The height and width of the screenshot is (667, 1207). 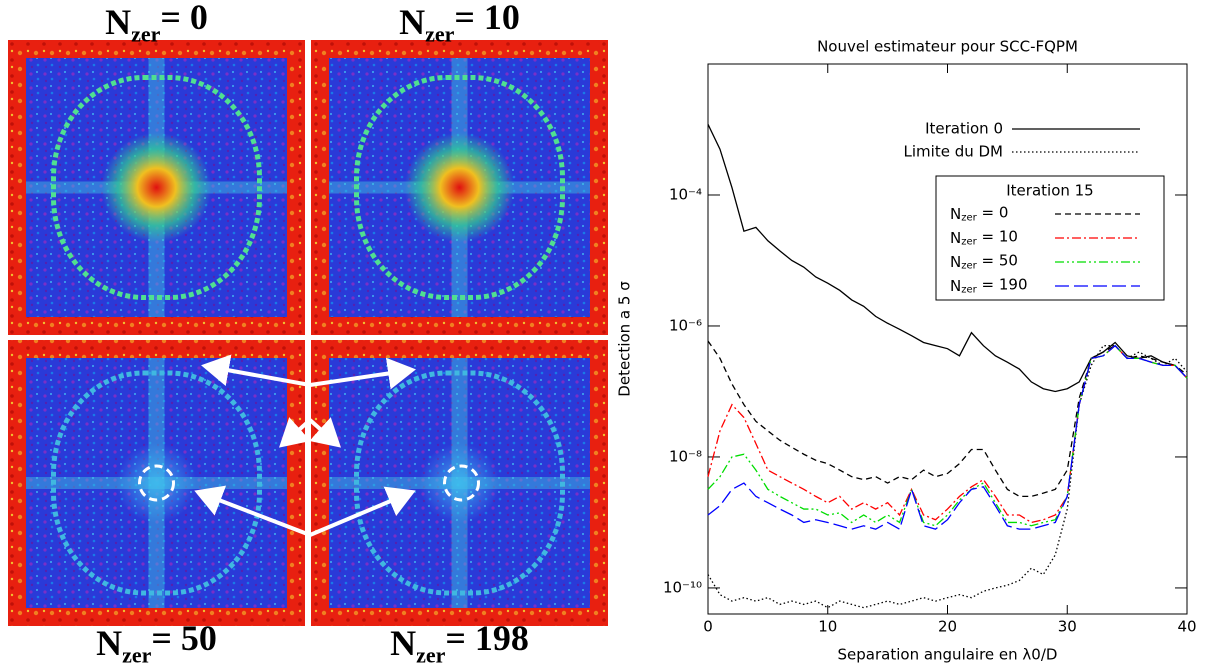 I want to click on x-tick-label: 0, so click(x=708, y=627).